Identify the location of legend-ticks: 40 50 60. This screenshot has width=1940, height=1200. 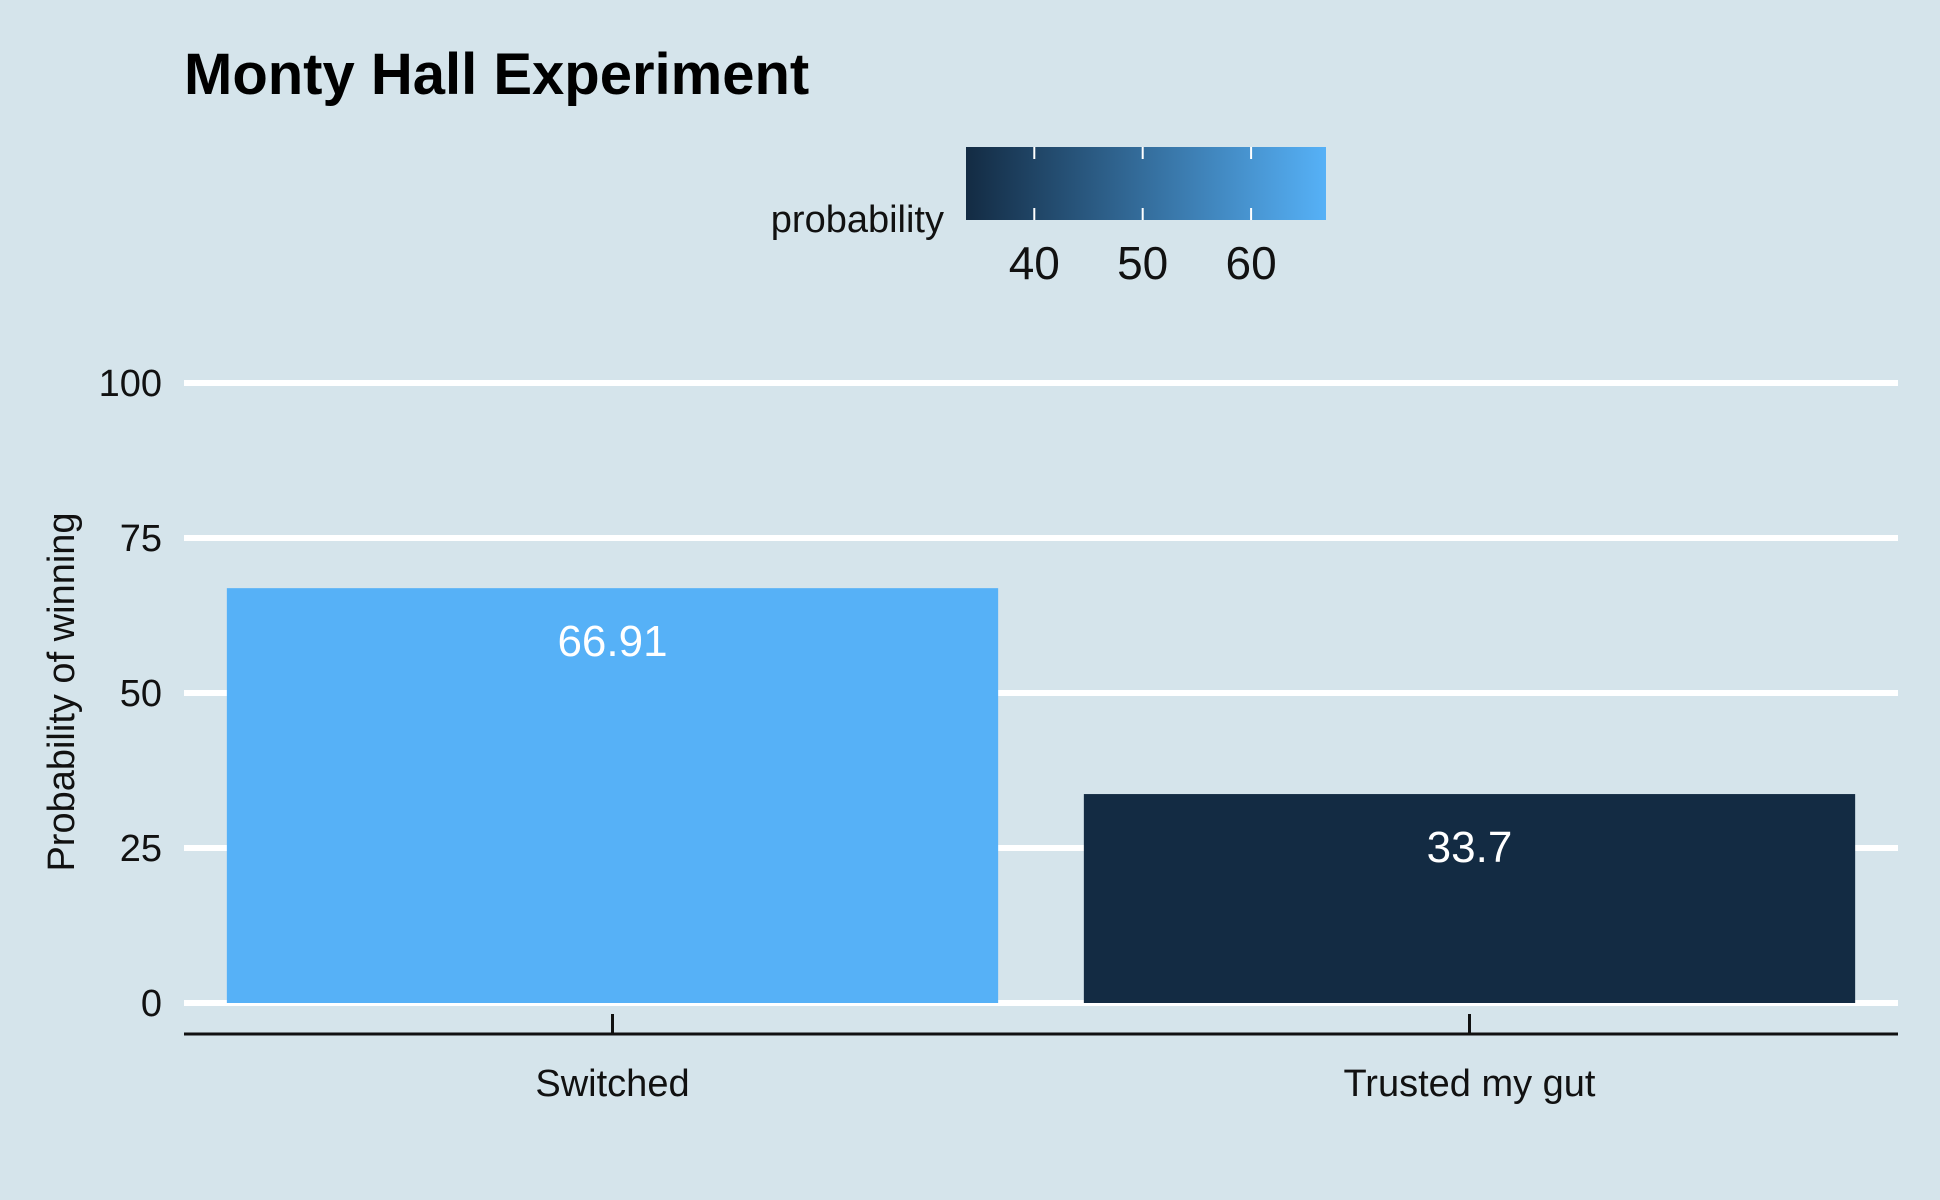
(1143, 218).